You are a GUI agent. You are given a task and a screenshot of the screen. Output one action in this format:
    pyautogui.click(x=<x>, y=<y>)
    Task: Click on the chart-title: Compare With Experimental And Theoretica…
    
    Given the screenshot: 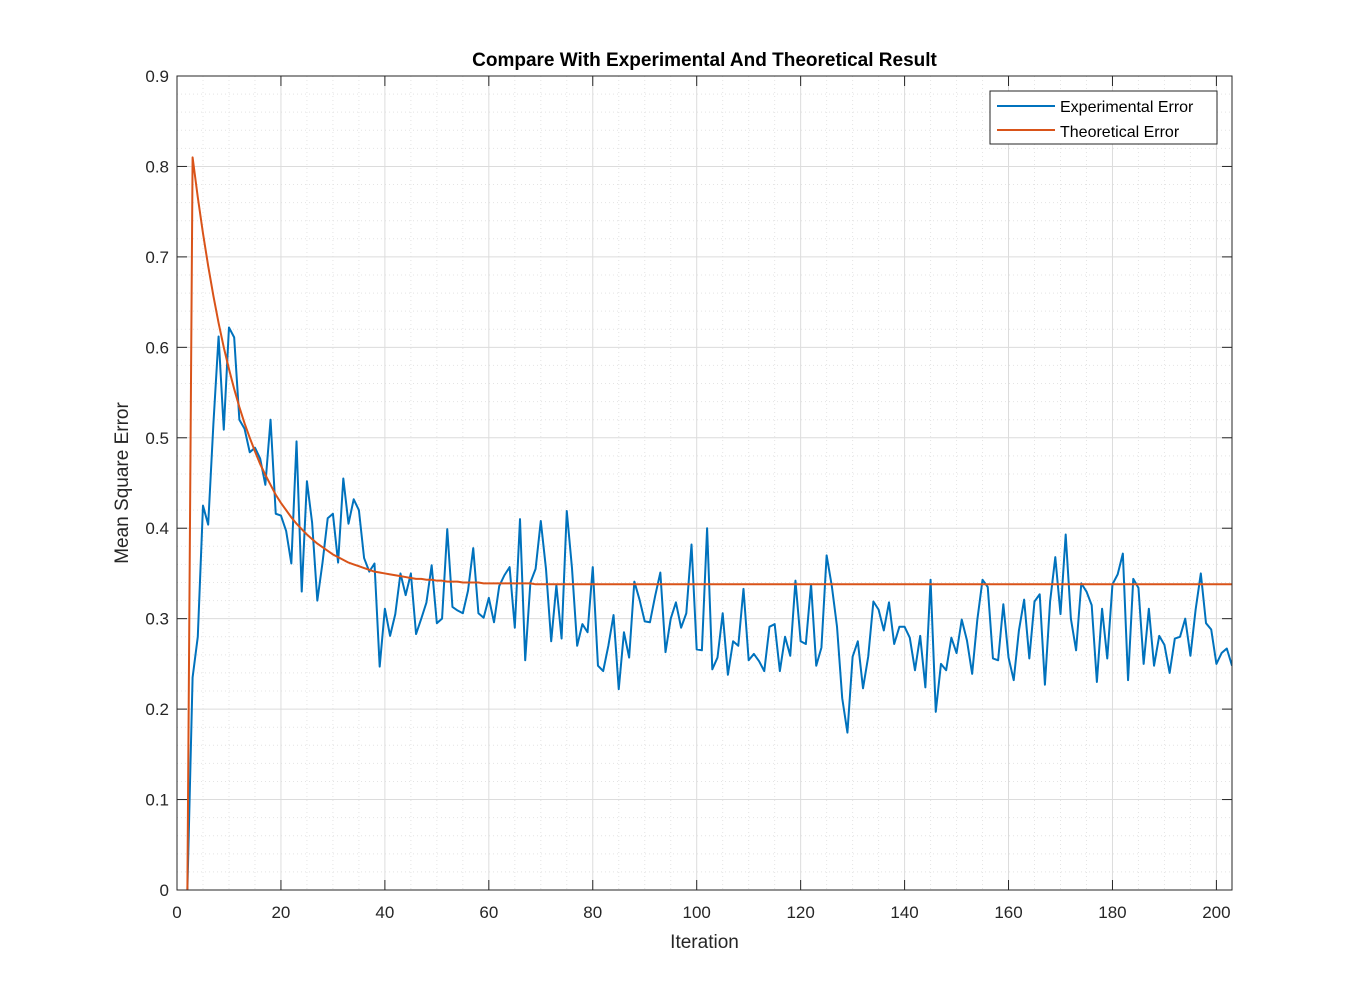 What is the action you would take?
    pyautogui.click(x=704, y=60)
    